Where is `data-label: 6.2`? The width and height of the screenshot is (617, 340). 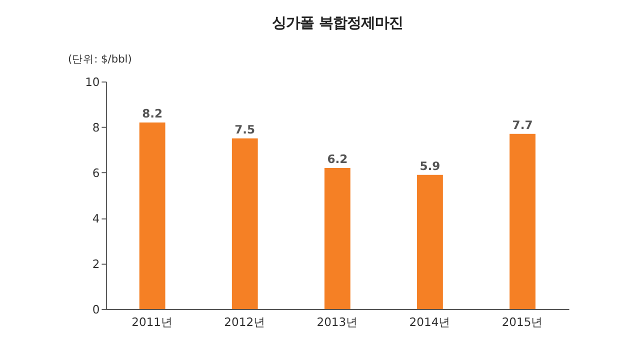
data-label: 6.2 is located at coordinates (337, 159).